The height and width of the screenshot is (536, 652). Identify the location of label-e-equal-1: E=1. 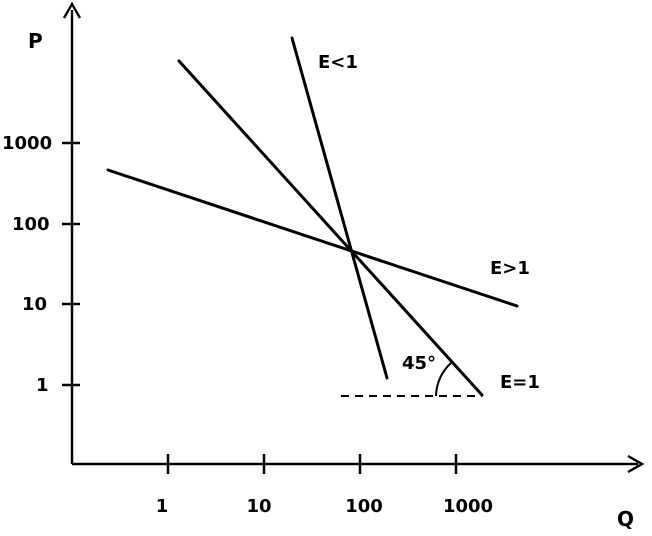
(520, 382).